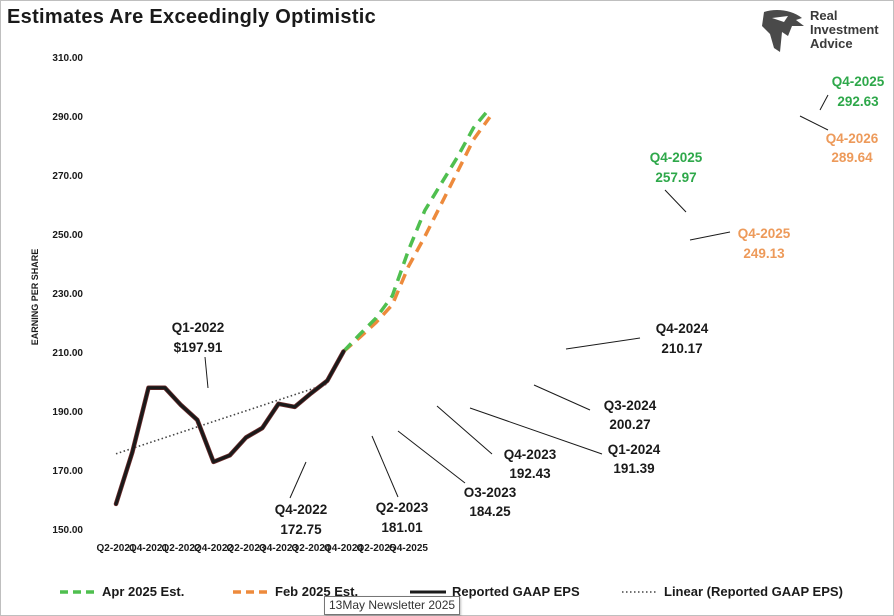 The height and width of the screenshot is (616, 894). I want to click on annotation-label: Q3-2024, so click(630, 405).